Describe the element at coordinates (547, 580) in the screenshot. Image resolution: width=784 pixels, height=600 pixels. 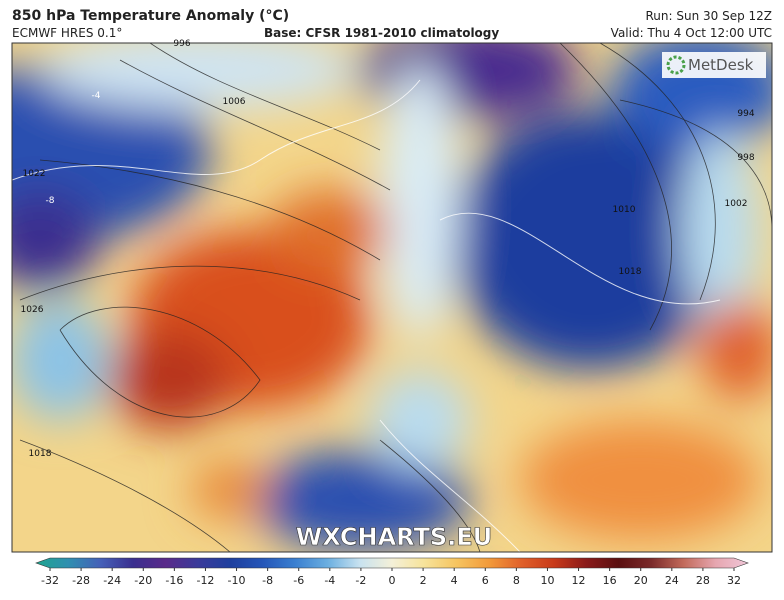
I see `colorbar-tick-label: 10` at that location.